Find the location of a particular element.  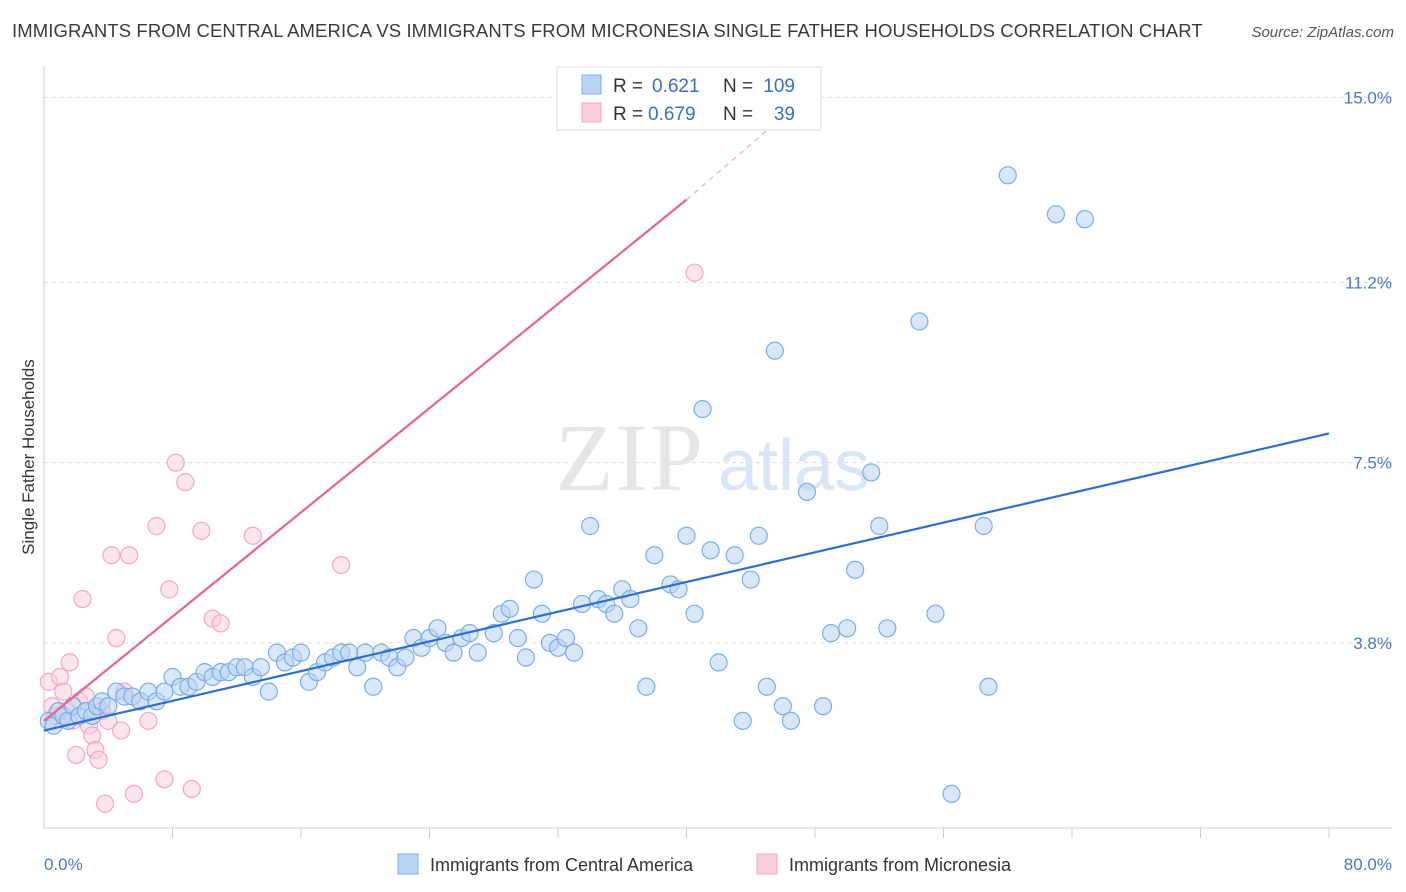

x-tick-label-min: 0.0% is located at coordinates (63, 864).